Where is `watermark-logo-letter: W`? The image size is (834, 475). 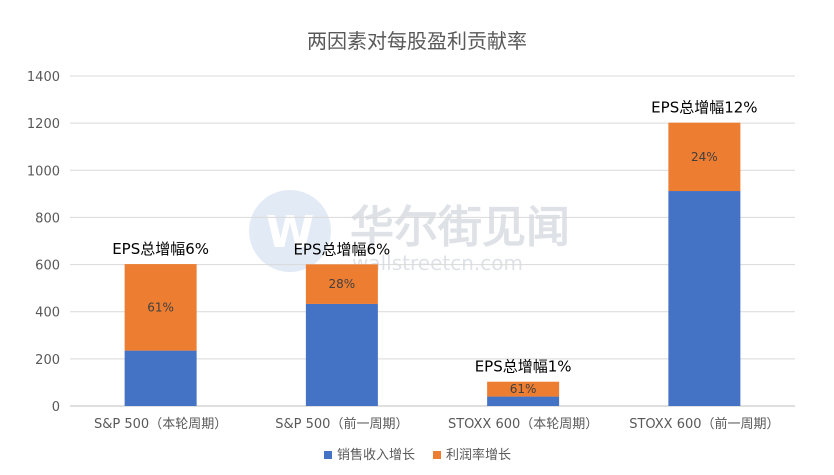
watermark-logo-letter: W is located at coordinates (290, 232).